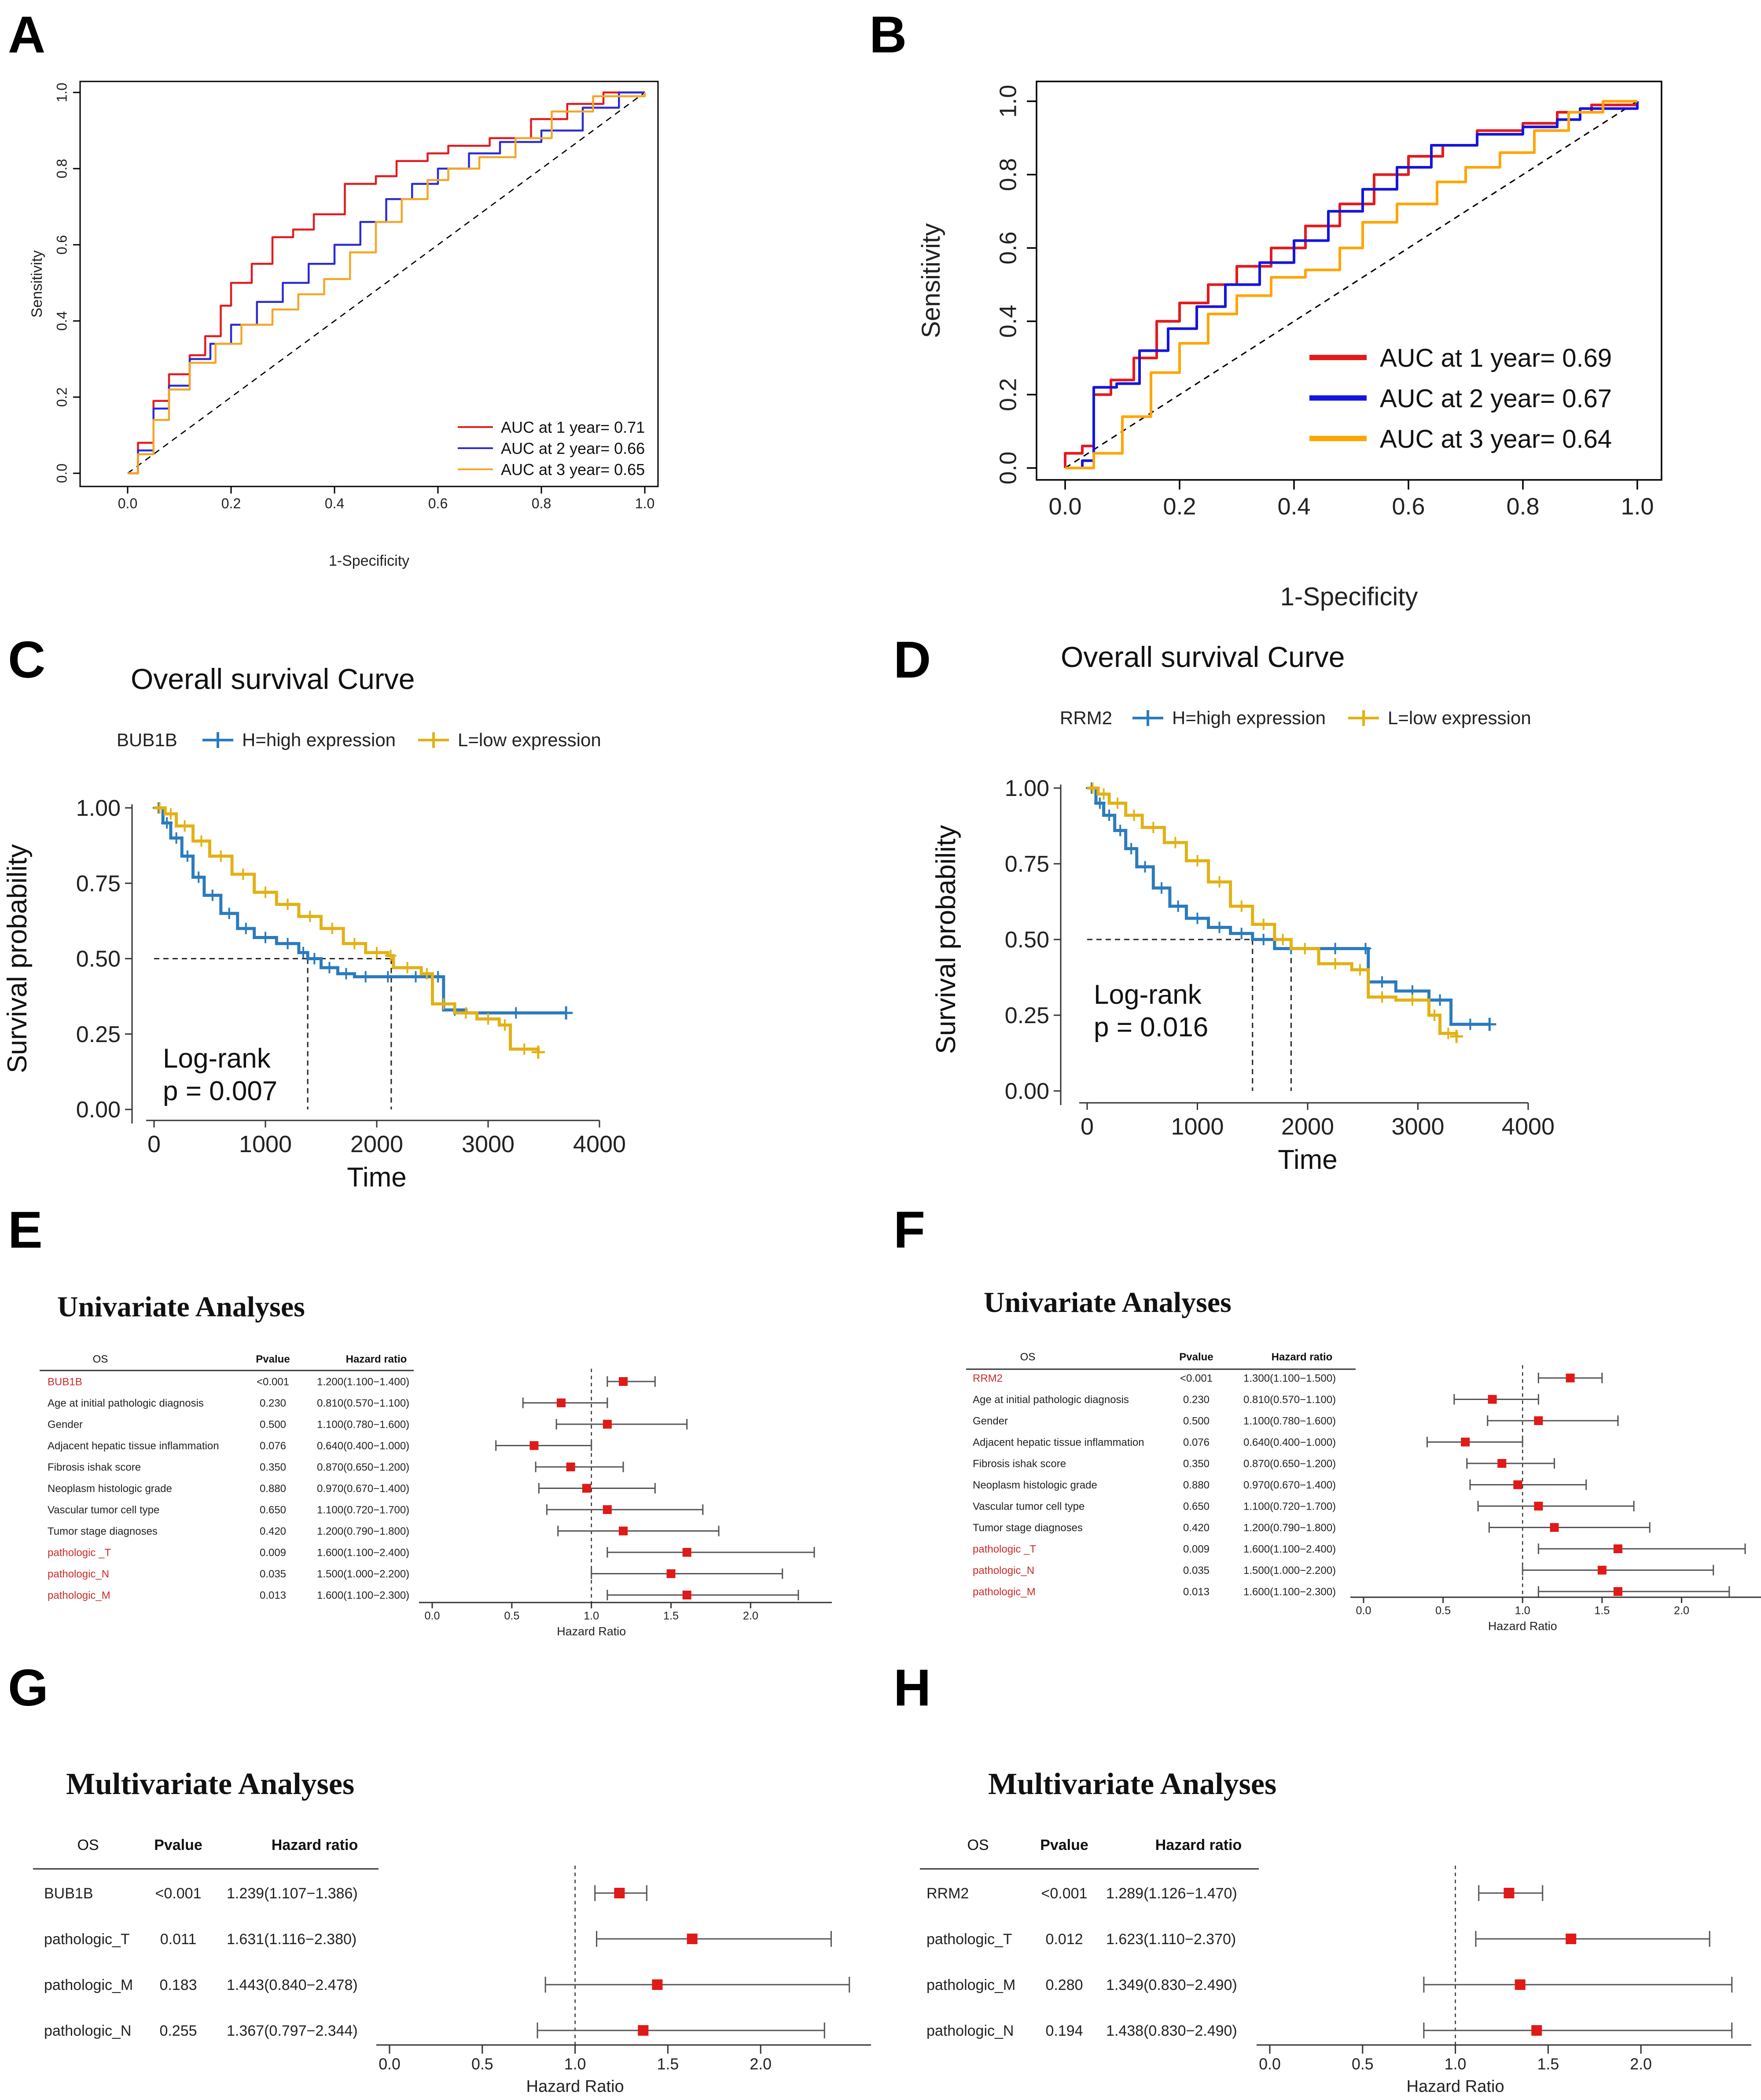 Image resolution: width=1761 pixels, height=2100 pixels. Describe the element at coordinates (1289, 1549) in the screenshot. I see `hazard-ratio-cell: 1.600(1.100−2.400)` at that location.